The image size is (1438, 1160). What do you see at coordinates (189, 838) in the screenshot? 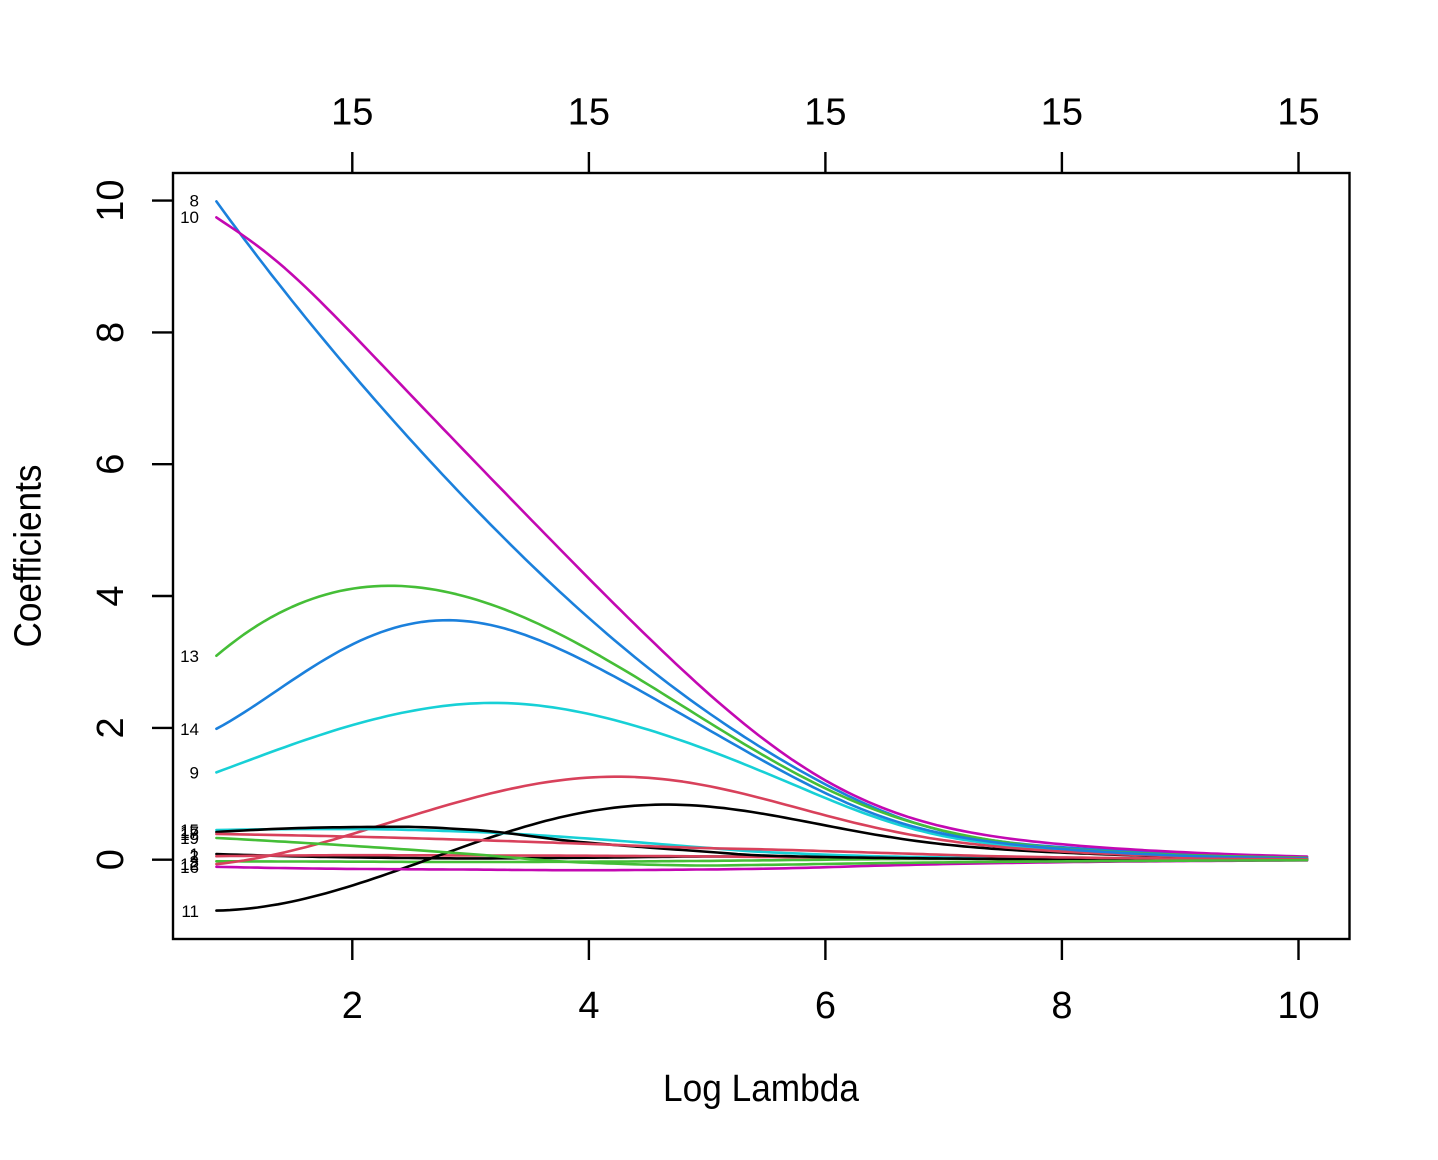
I see `svg-text: 19` at bounding box center [189, 838].